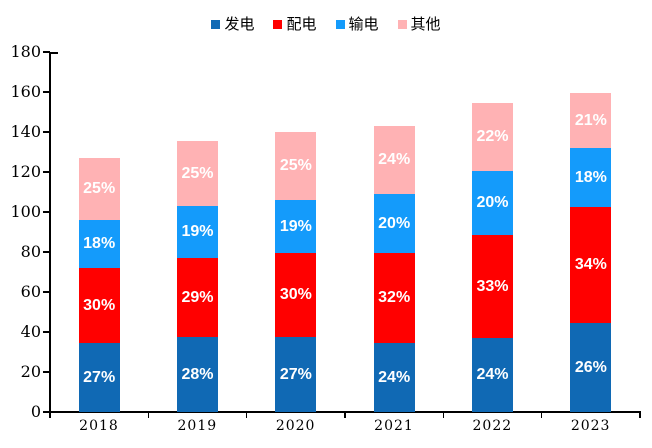  I want to click on legend-item-distribution: 配电, so click(295, 23).